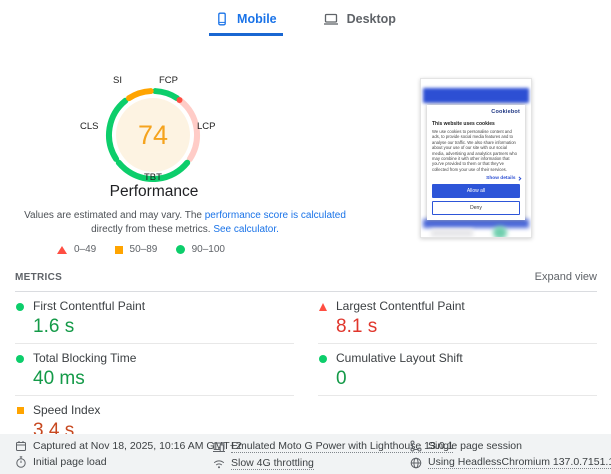 The image size is (611, 474). What do you see at coordinates (222, 19) in the screenshot?
I see `mobile-phone-icon` at bounding box center [222, 19].